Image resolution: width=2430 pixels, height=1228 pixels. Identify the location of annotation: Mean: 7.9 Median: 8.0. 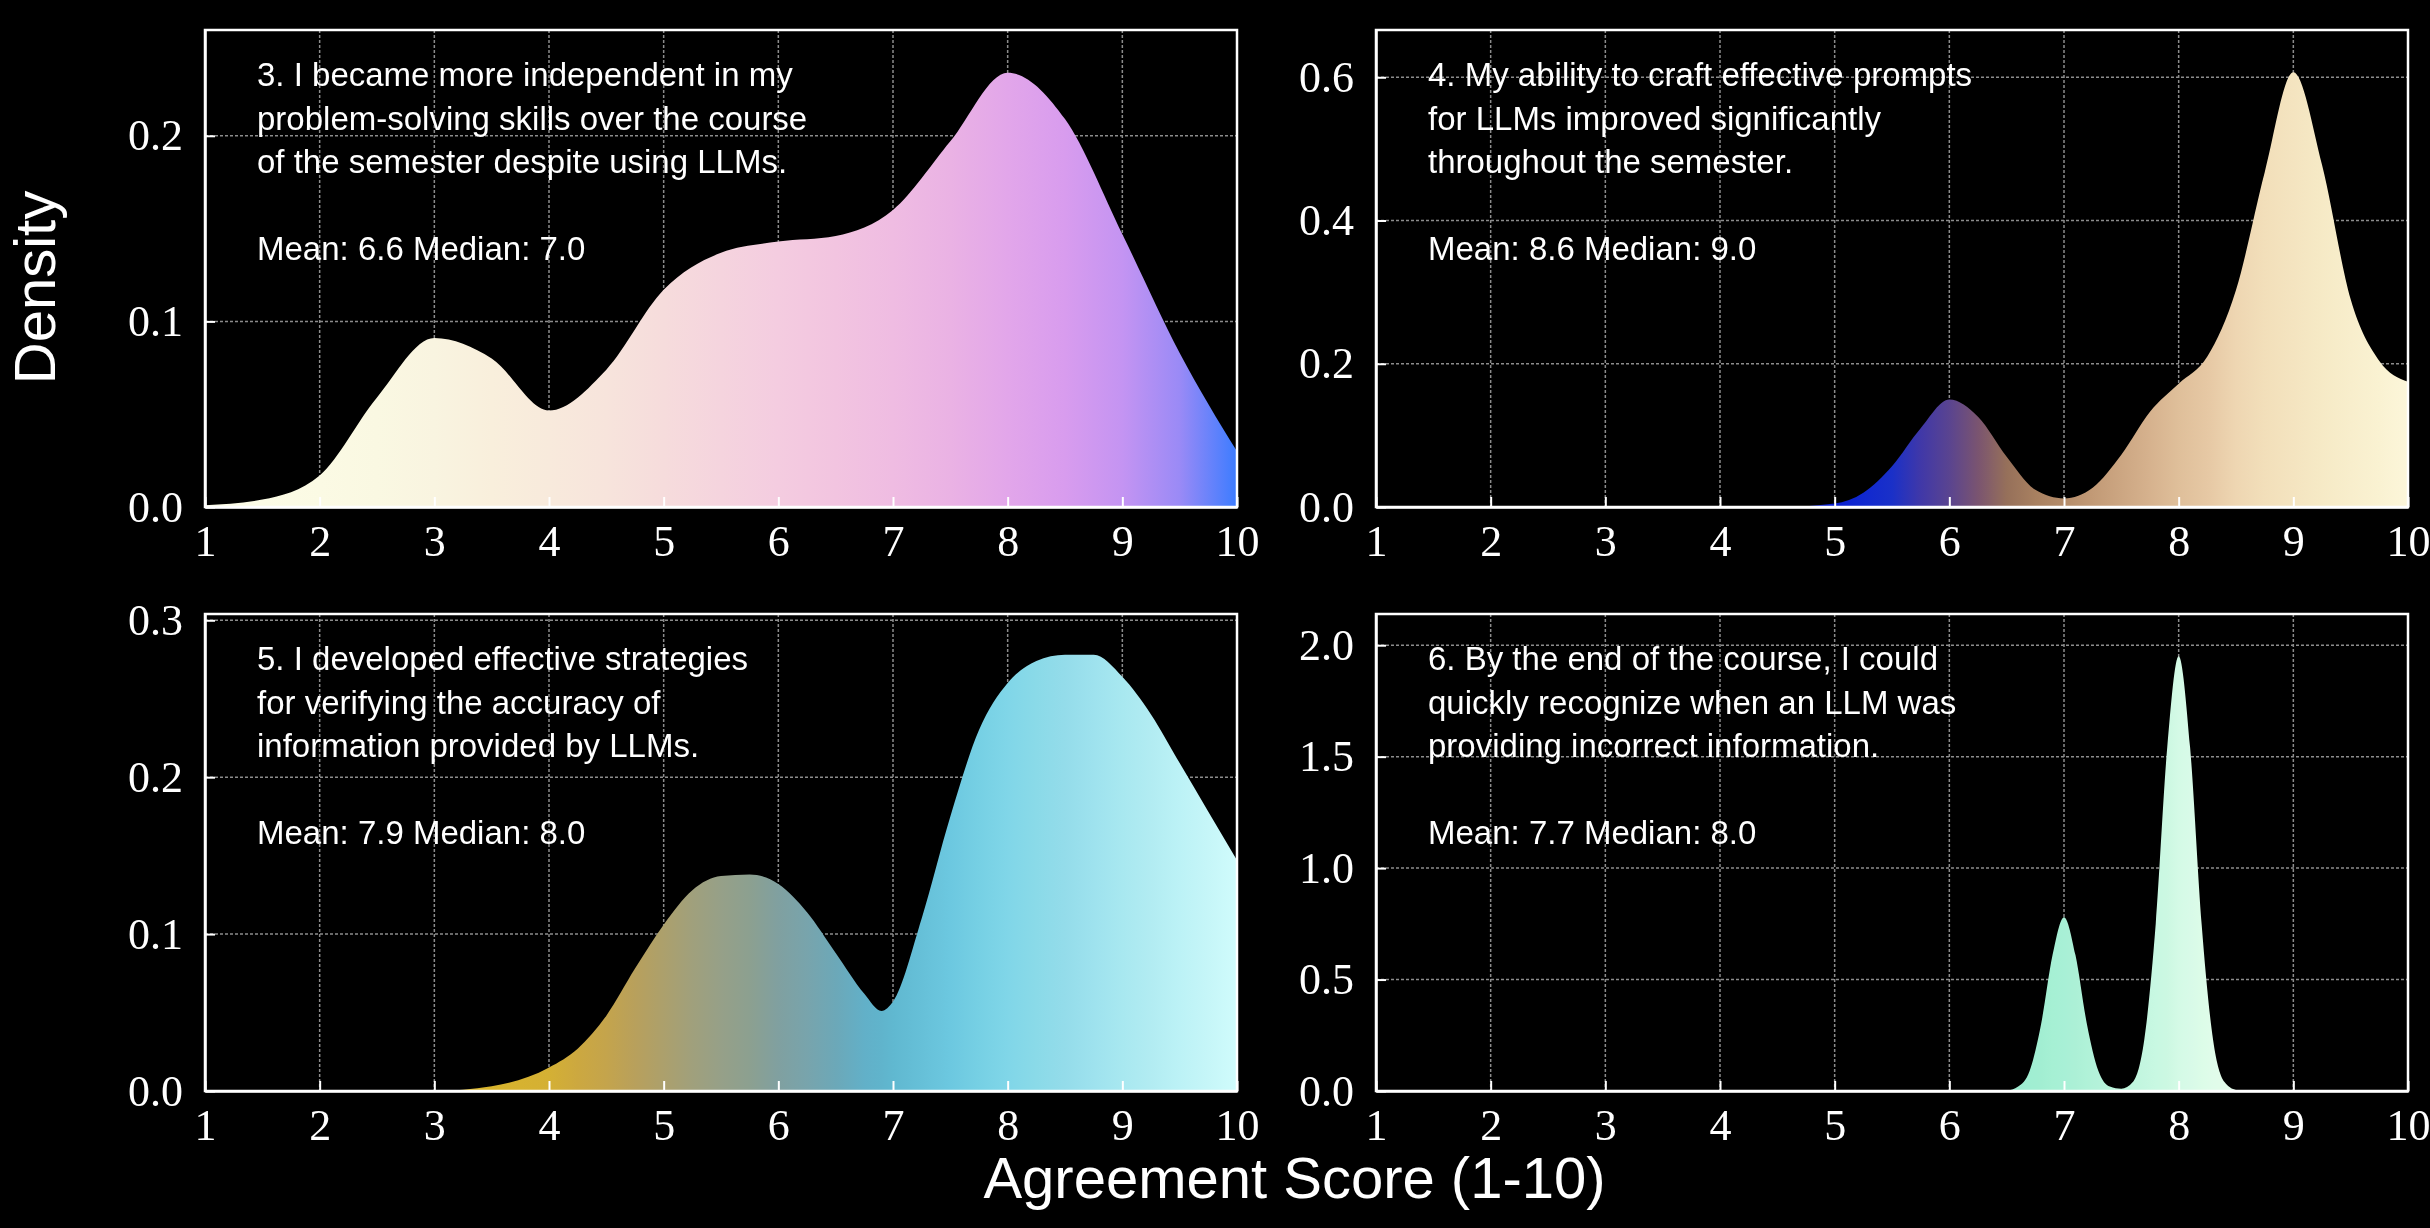
(421, 832).